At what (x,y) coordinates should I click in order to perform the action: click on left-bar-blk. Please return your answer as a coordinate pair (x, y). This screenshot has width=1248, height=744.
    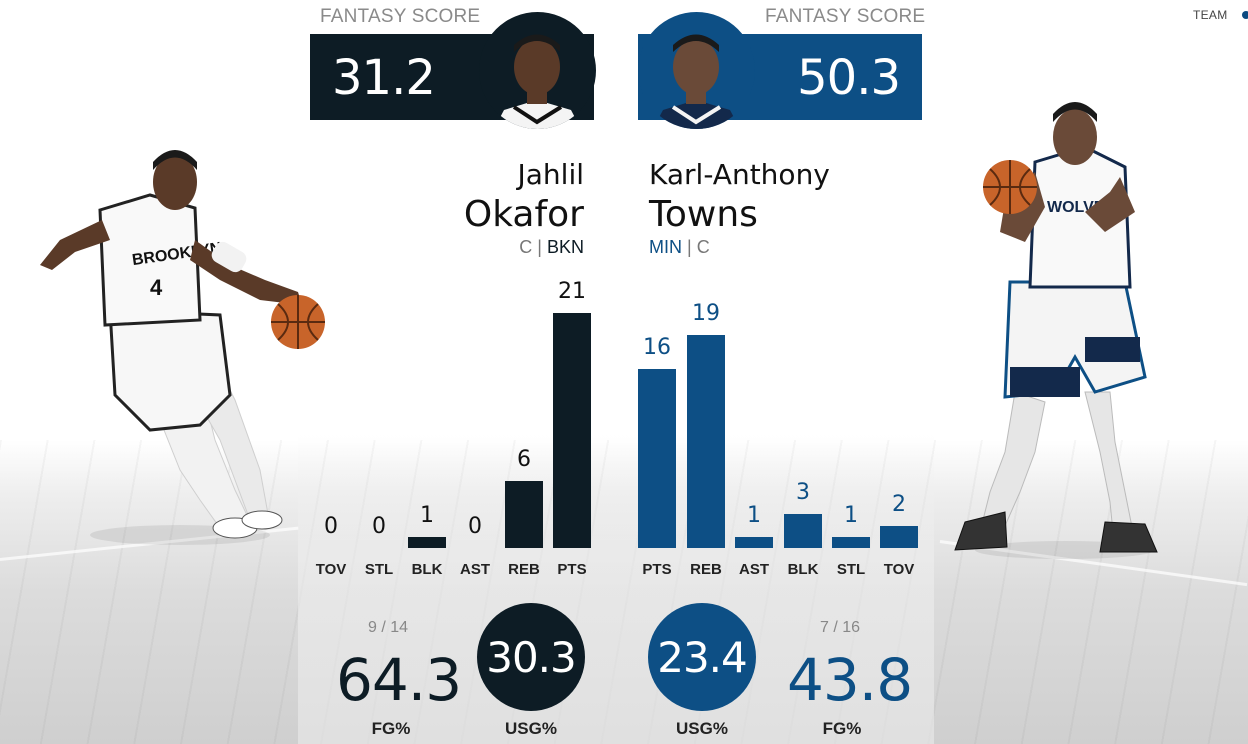
    Looking at the image, I should click on (427, 542).